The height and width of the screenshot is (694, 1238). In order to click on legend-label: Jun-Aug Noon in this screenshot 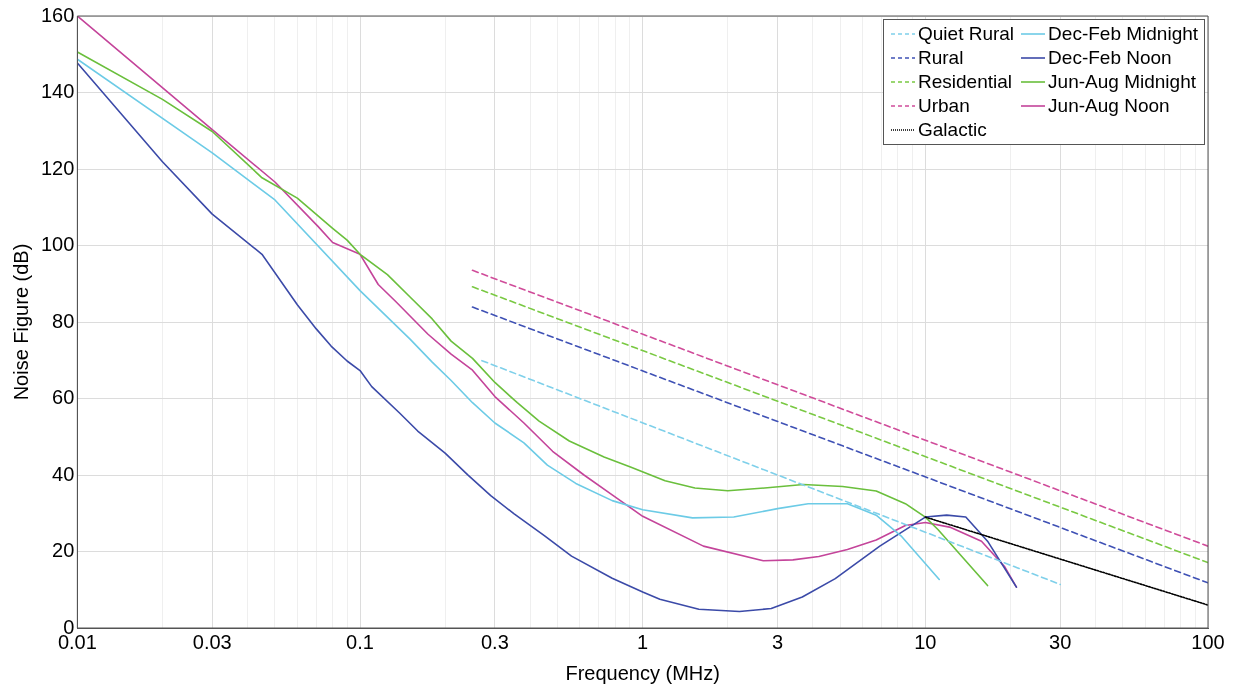, I will do `click(1109, 106)`.